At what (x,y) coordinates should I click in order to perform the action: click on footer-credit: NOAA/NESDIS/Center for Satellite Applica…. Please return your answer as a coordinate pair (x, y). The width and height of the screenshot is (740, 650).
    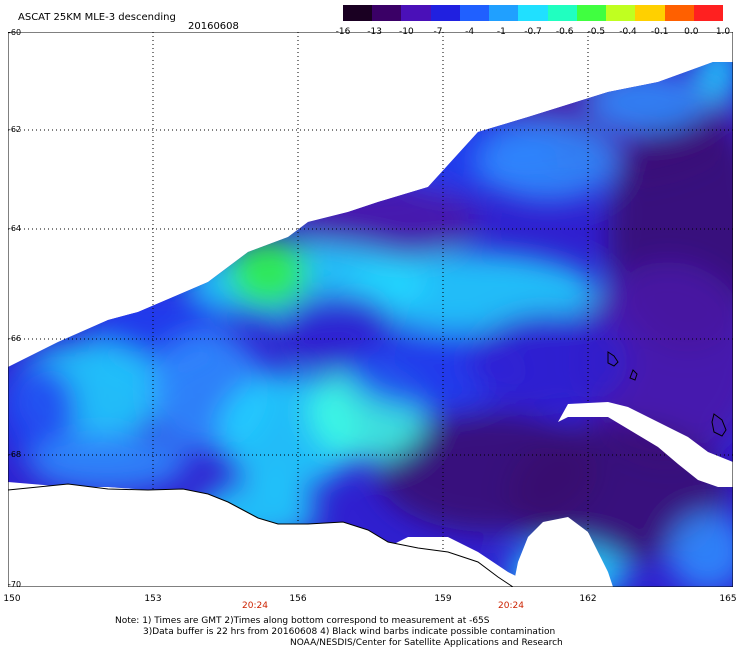
    Looking at the image, I should click on (426, 643).